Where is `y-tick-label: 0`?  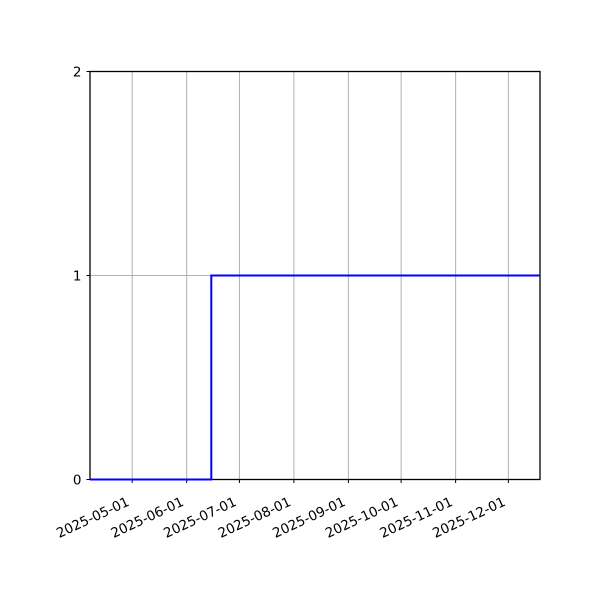
y-tick-label: 0 is located at coordinates (77, 481).